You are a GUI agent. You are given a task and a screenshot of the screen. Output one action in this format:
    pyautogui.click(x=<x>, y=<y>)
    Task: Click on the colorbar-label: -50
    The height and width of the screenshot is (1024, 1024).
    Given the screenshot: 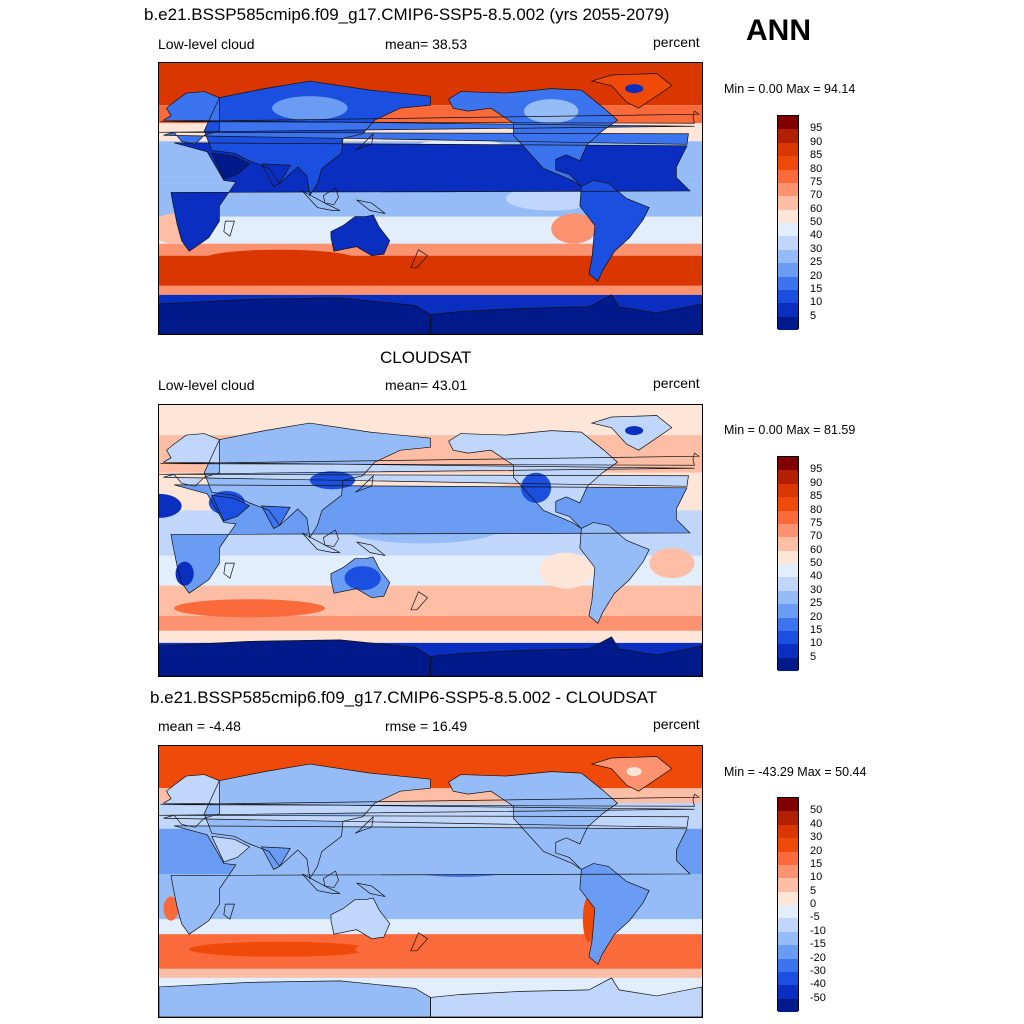 What is the action you would take?
    pyautogui.click(x=818, y=997)
    